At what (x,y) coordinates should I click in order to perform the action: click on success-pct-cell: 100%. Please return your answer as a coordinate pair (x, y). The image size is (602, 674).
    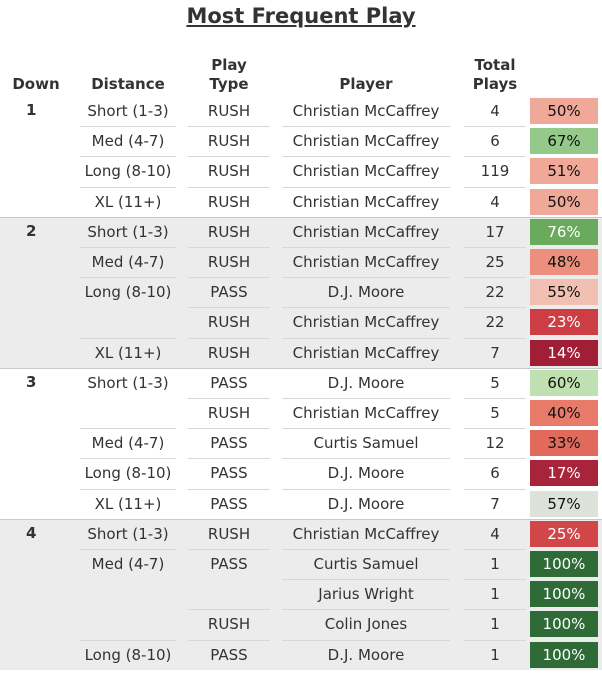
    Looking at the image, I should click on (564, 594).